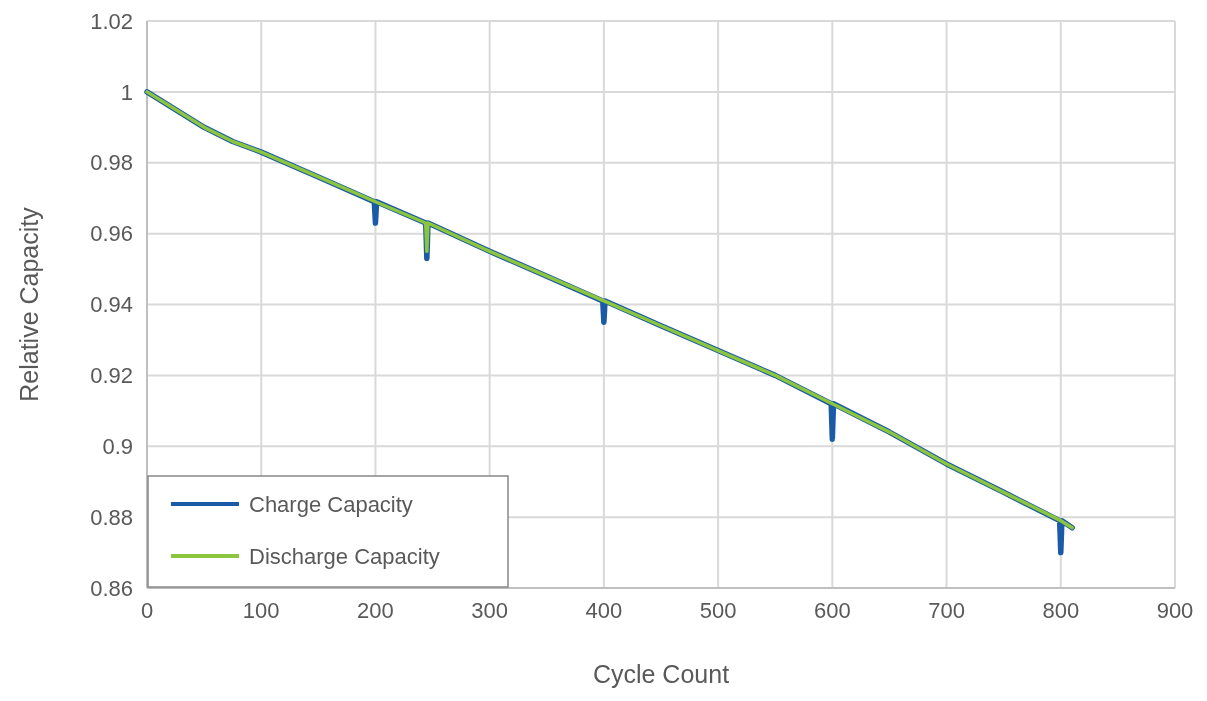  I want to click on y-tick-label: 1.02, so click(111, 21).